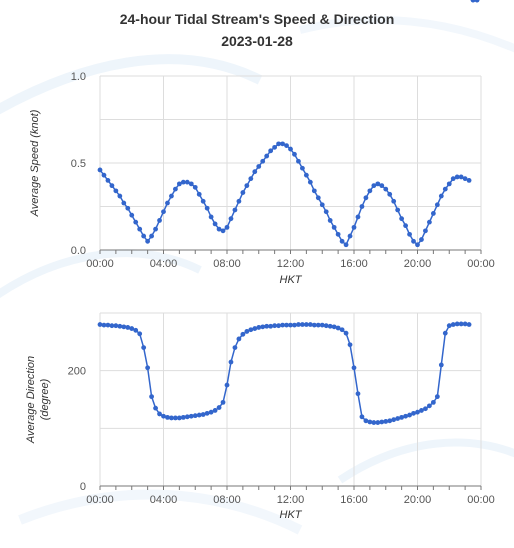  Describe the element at coordinates (45, 399) in the screenshot. I see `y-axis-title-line: (degree)` at that location.